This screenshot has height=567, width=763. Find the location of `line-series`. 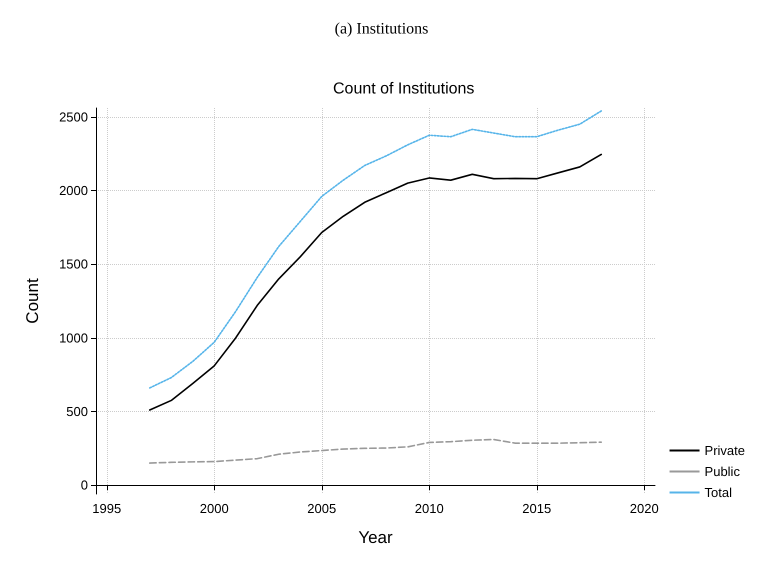

line-series is located at coordinates (375, 451).